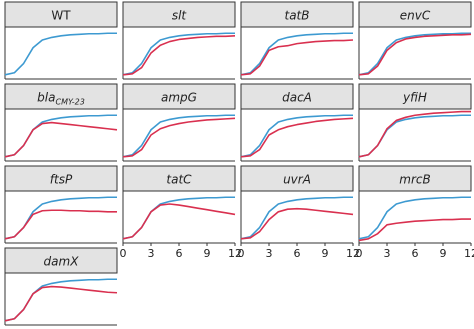  I want to click on strip-title-main: bla, so click(46, 97).